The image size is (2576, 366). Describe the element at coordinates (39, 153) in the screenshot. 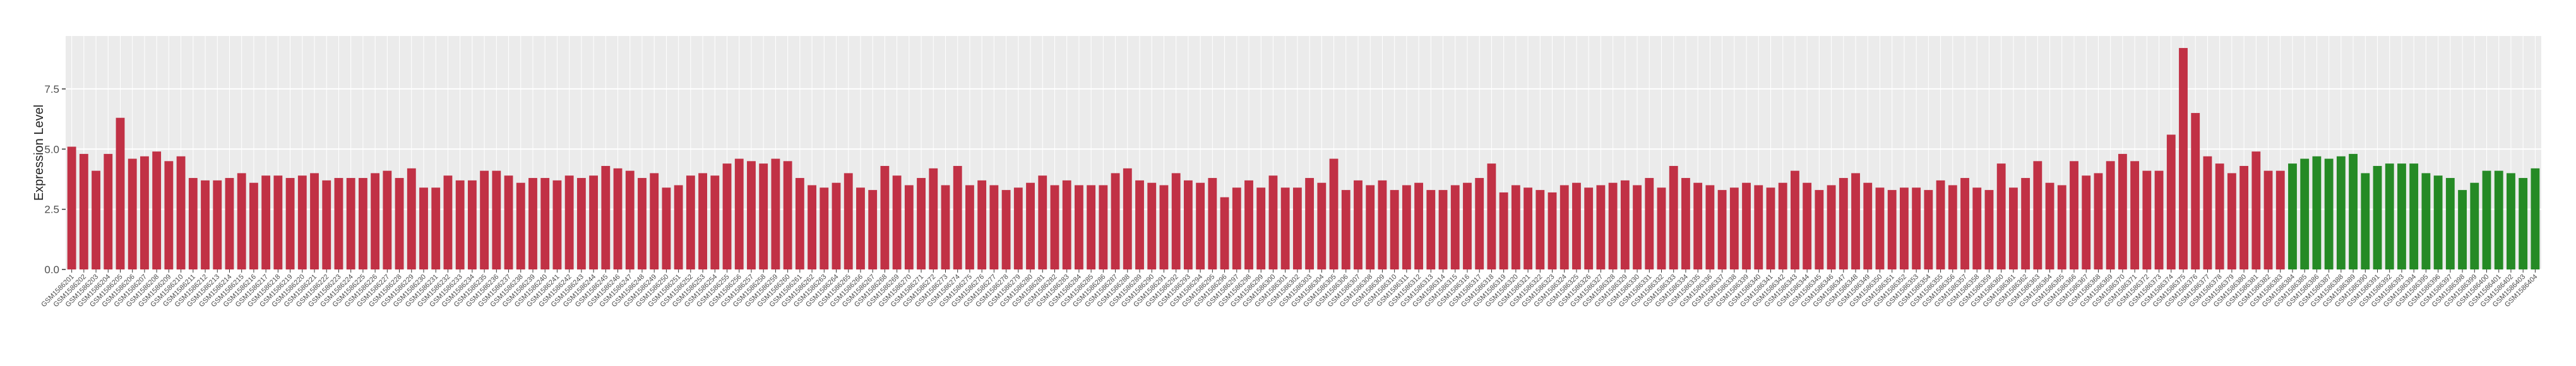

I see `y-axis-label: Expression Level` at that location.